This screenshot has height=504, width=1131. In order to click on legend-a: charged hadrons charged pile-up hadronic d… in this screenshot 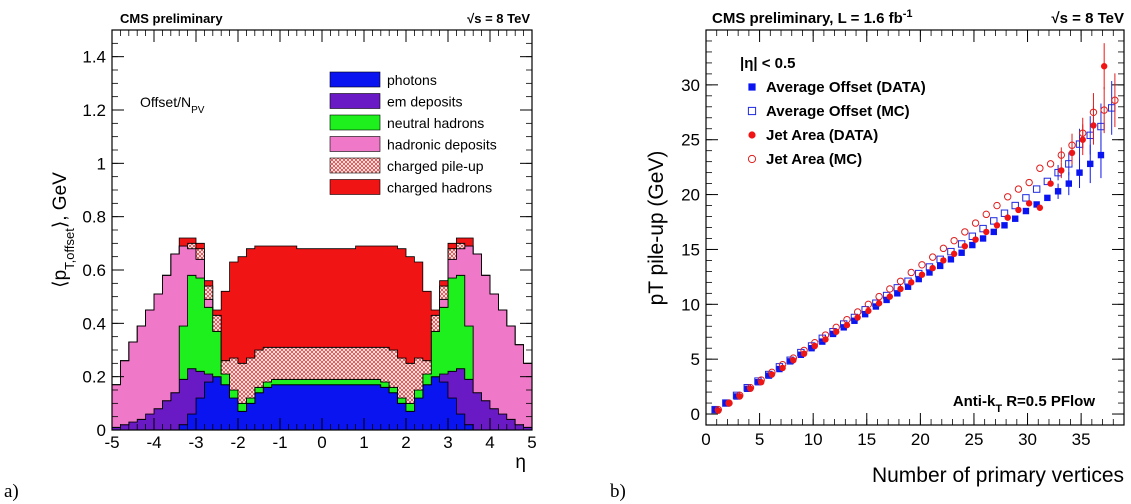, I will do `click(413, 133)`.